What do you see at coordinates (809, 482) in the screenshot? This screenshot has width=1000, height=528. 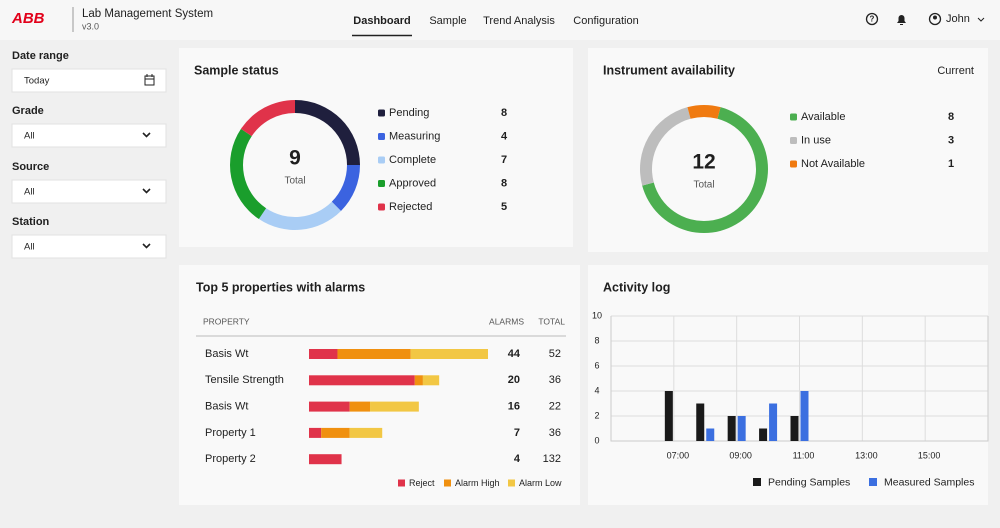 I see `legend-label: Pending Samples` at bounding box center [809, 482].